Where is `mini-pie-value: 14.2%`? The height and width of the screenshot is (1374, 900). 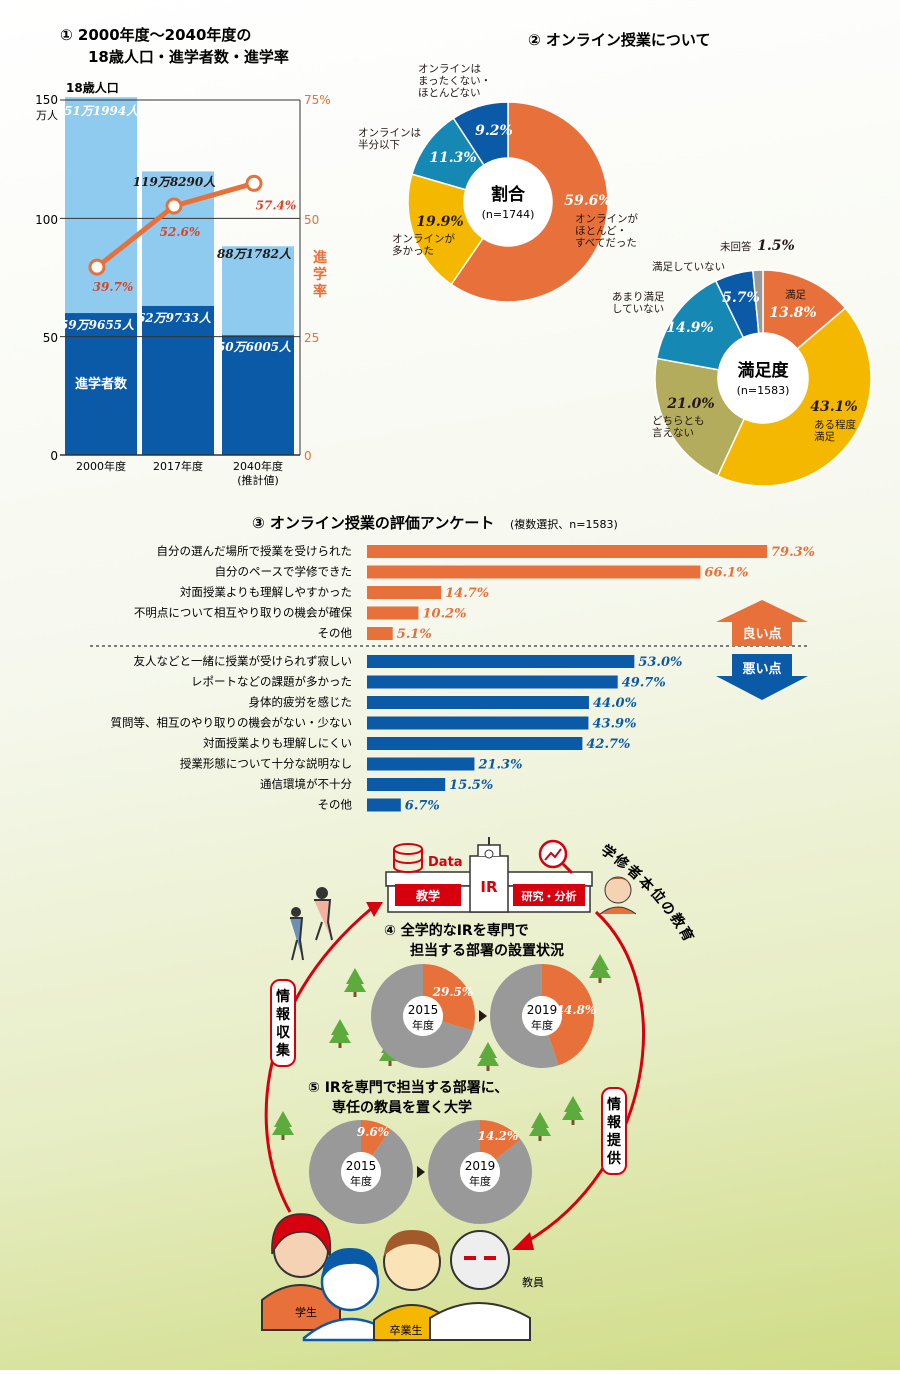 mini-pie-value: 14.2% is located at coordinates (498, 1136).